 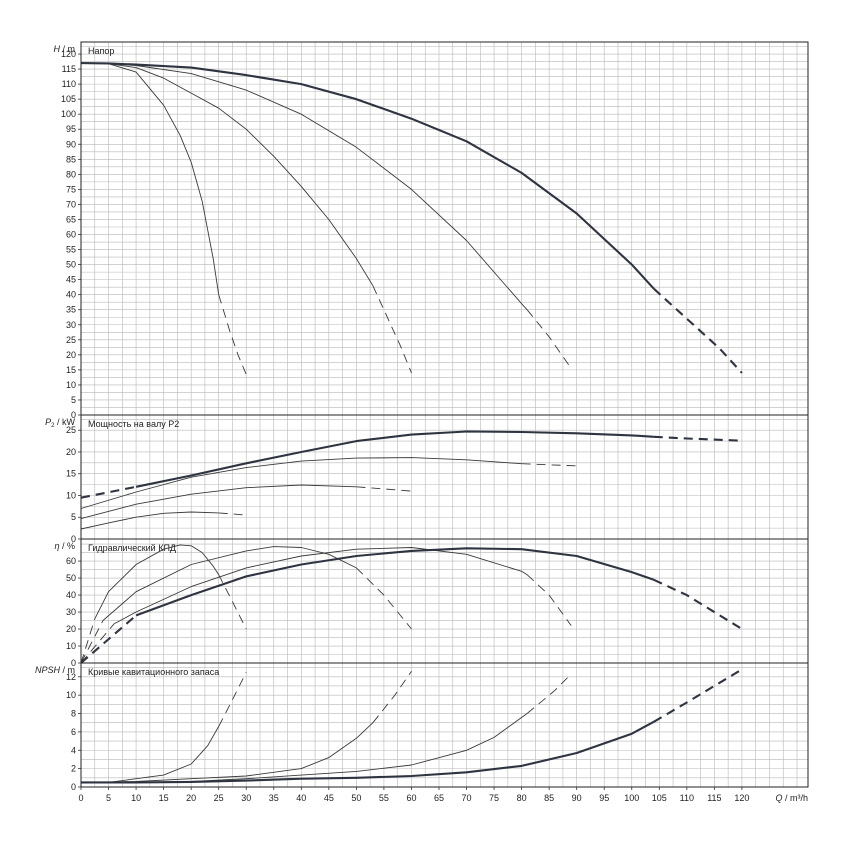 I want to click on y-tick-label: 12, so click(x=71, y=677).